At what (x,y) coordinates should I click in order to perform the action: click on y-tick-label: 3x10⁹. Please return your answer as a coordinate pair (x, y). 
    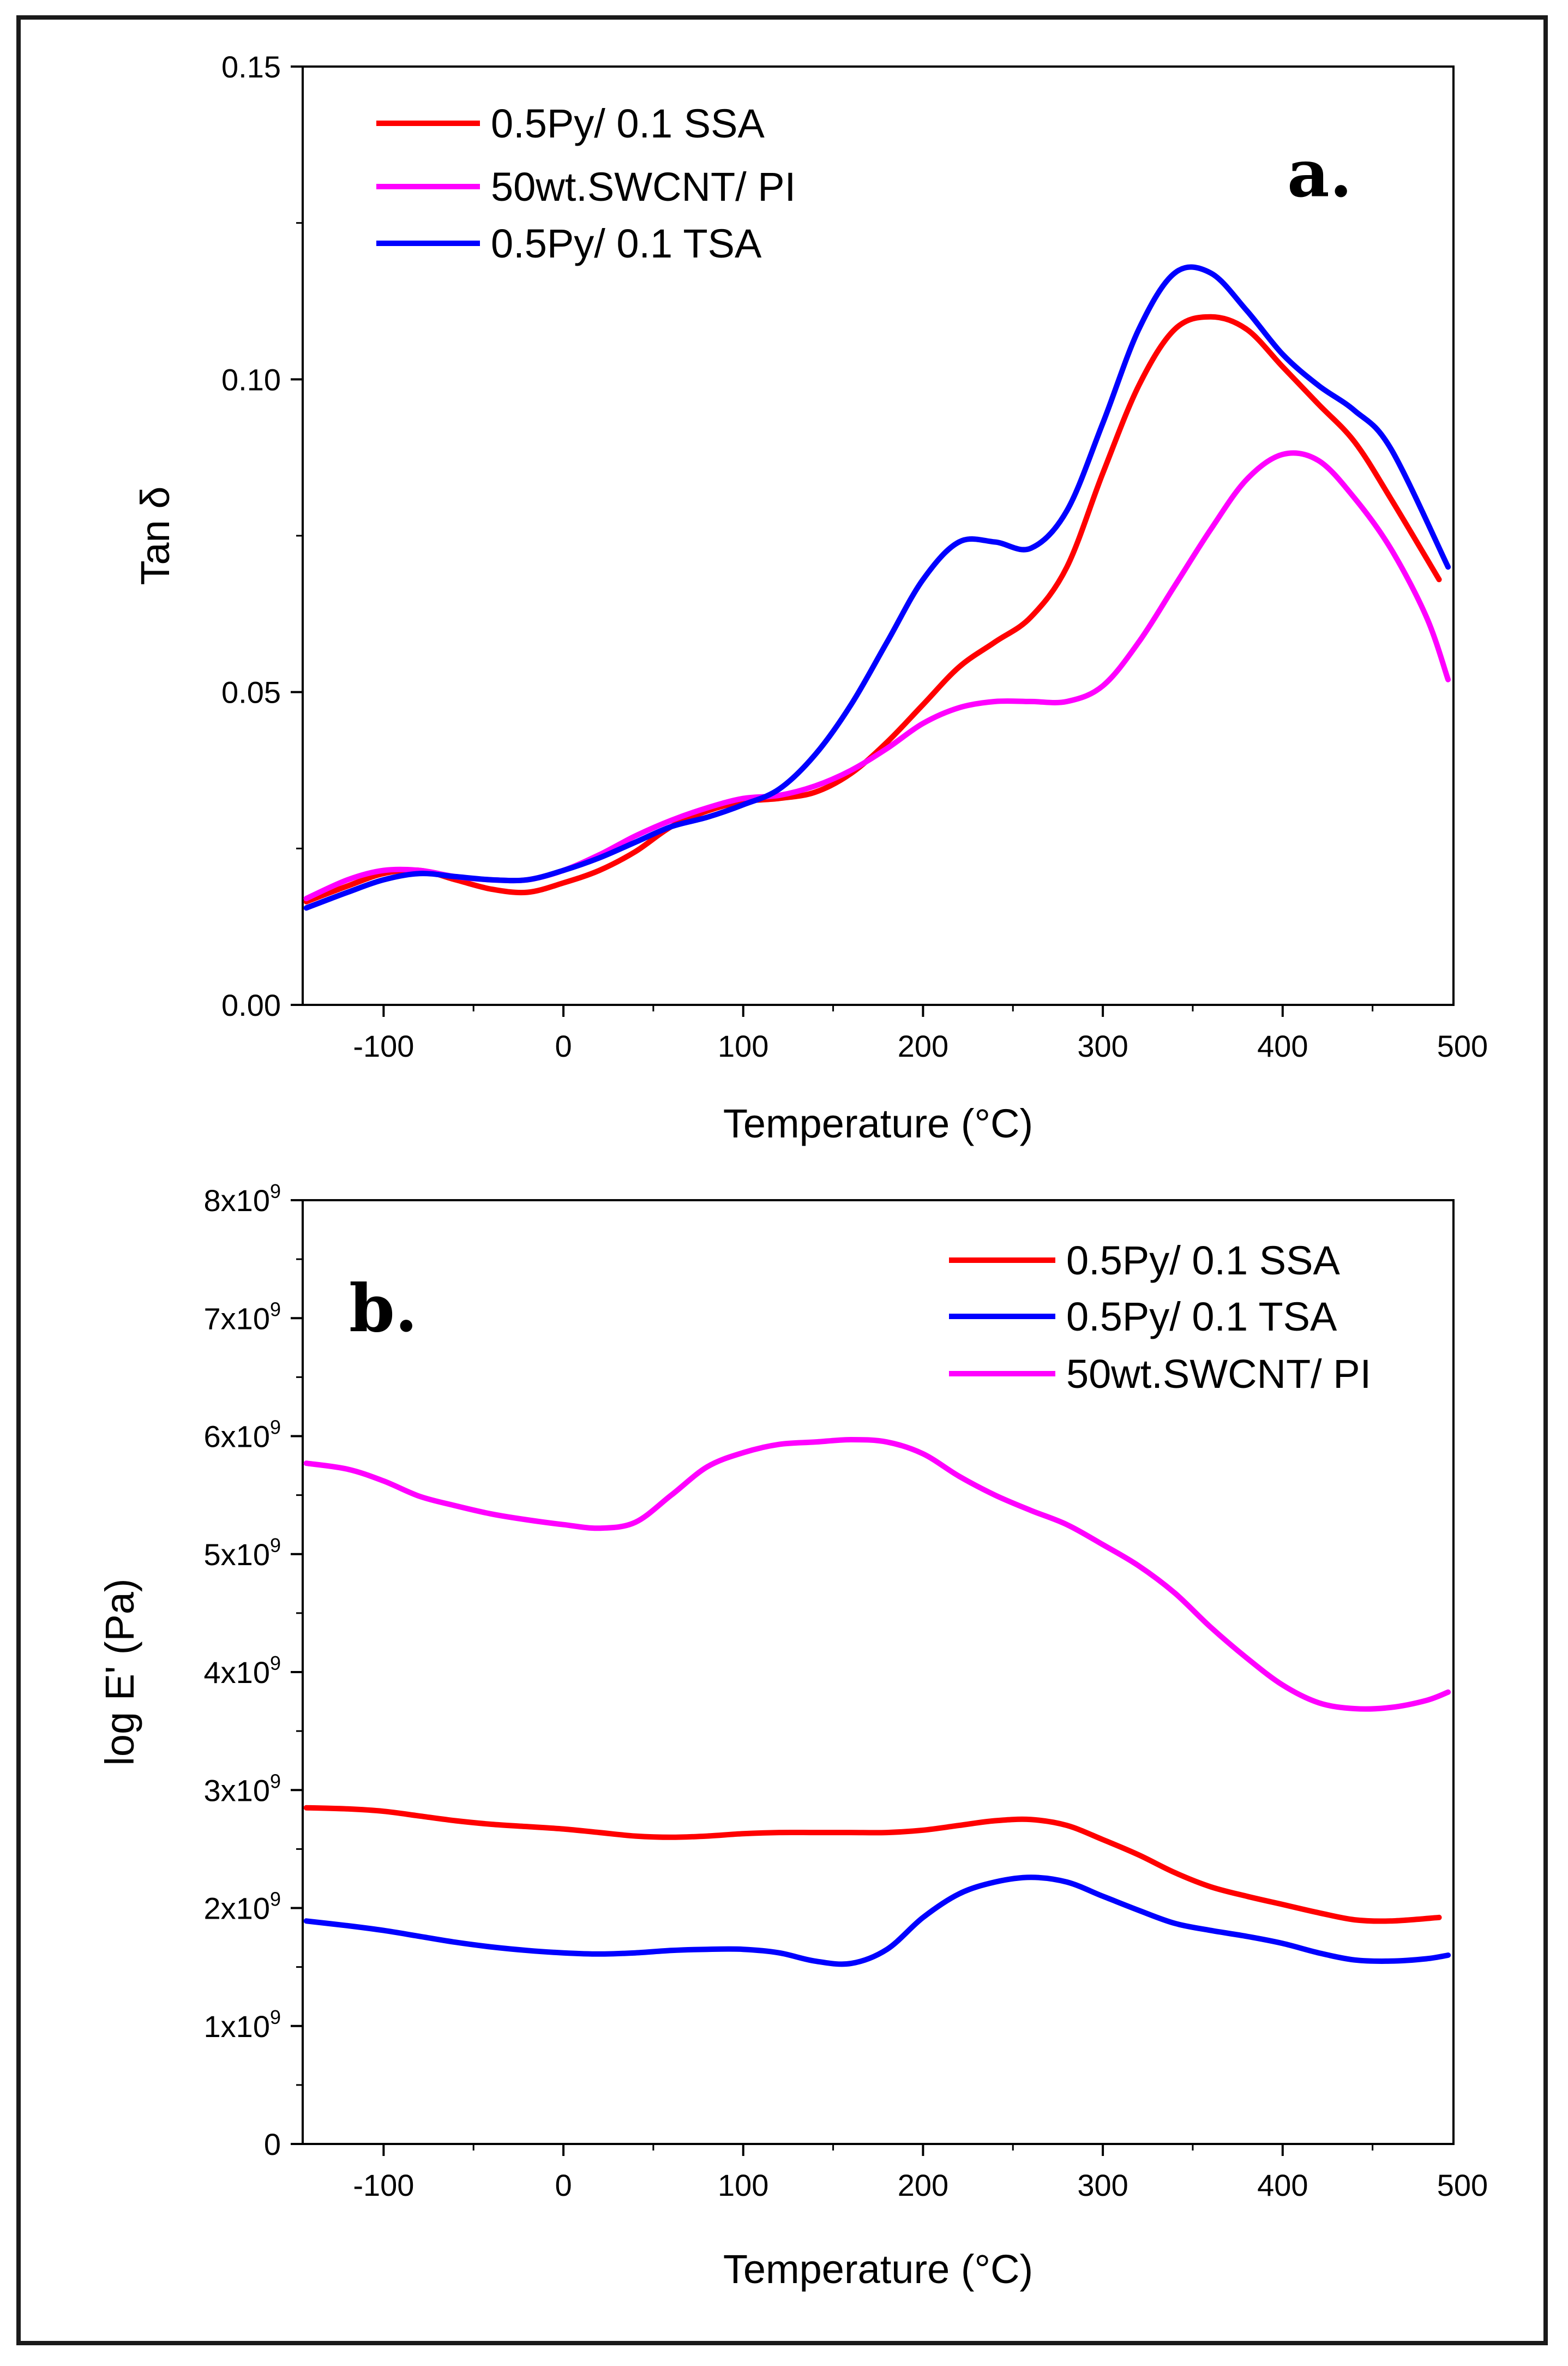
    Looking at the image, I should click on (243, 1788).